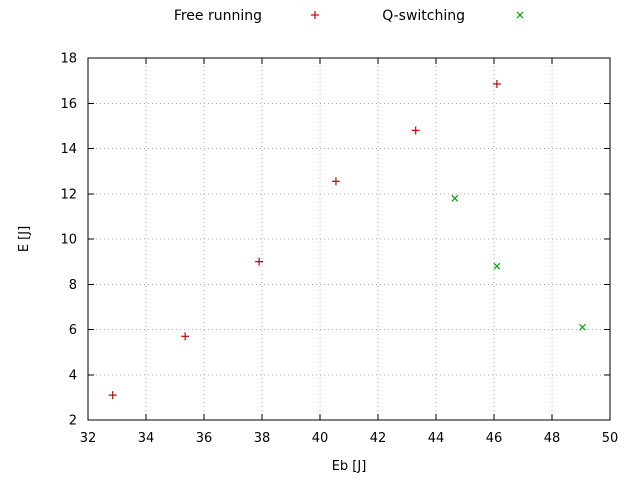 This screenshot has width=640, height=484. I want to click on x-tick-label: 38, so click(262, 438).